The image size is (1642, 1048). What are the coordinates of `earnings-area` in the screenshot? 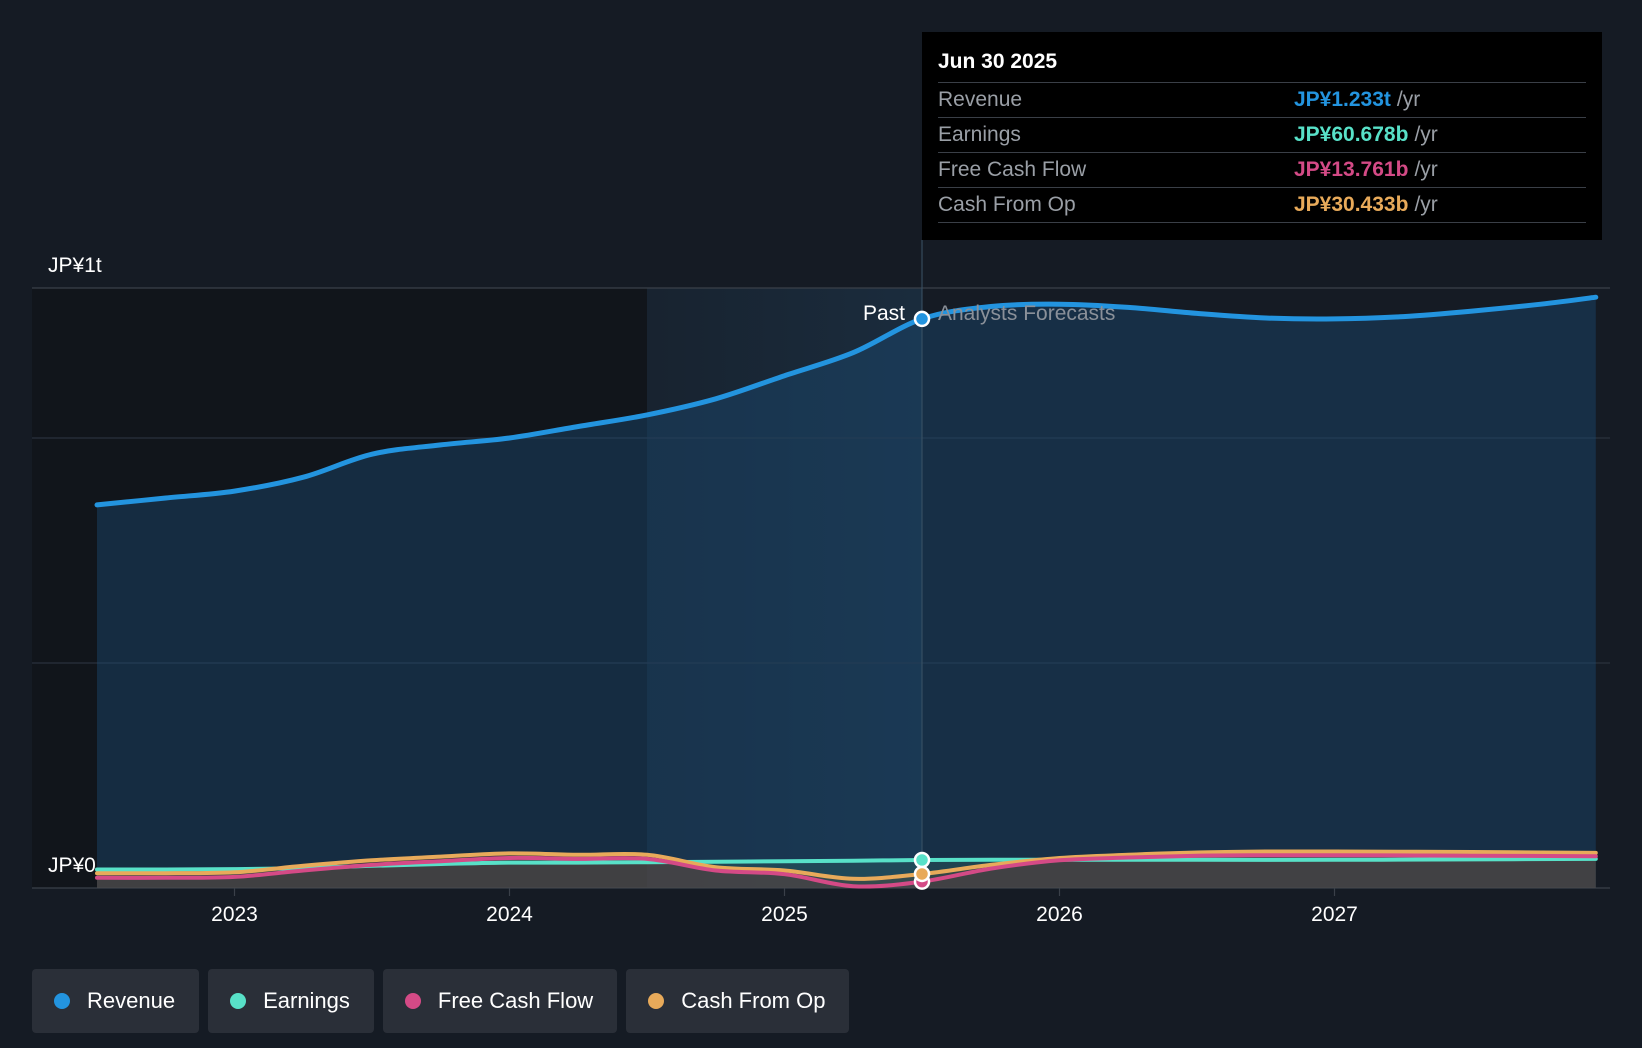 It's located at (846, 873).